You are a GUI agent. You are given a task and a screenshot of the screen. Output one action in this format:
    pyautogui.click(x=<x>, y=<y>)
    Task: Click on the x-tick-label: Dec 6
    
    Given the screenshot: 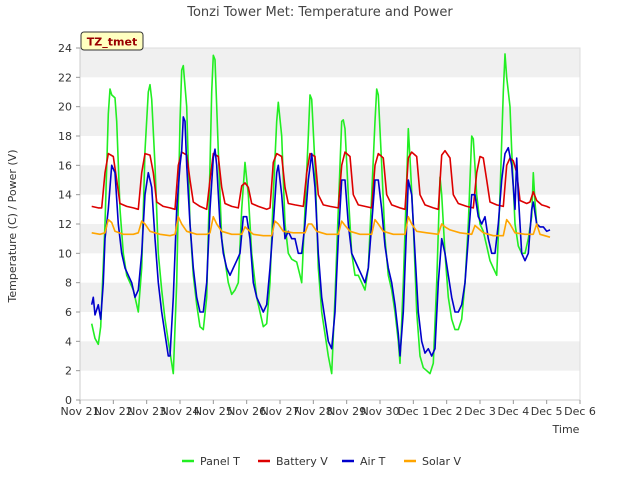 What is the action you would take?
    pyautogui.click(x=580, y=411)
    